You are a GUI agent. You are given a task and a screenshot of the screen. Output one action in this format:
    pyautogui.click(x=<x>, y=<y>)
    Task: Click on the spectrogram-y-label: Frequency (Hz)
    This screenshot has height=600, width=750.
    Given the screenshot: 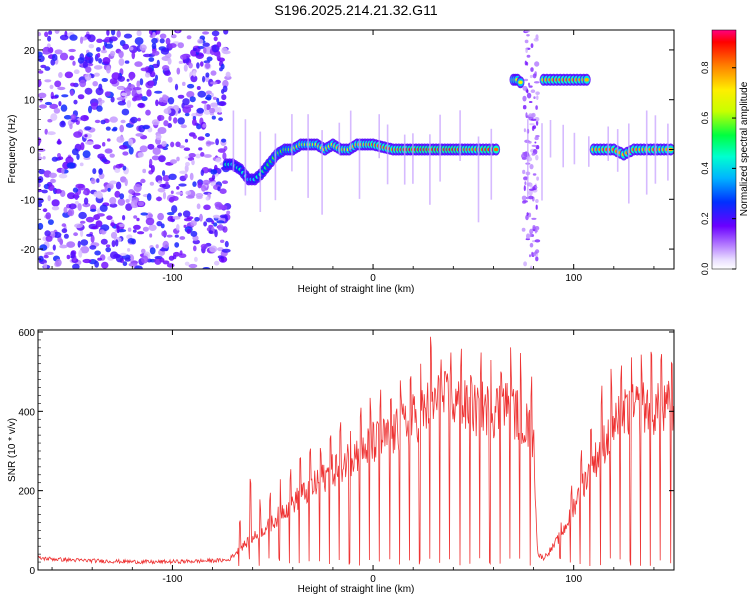 What is the action you would take?
    pyautogui.click(x=12, y=149)
    